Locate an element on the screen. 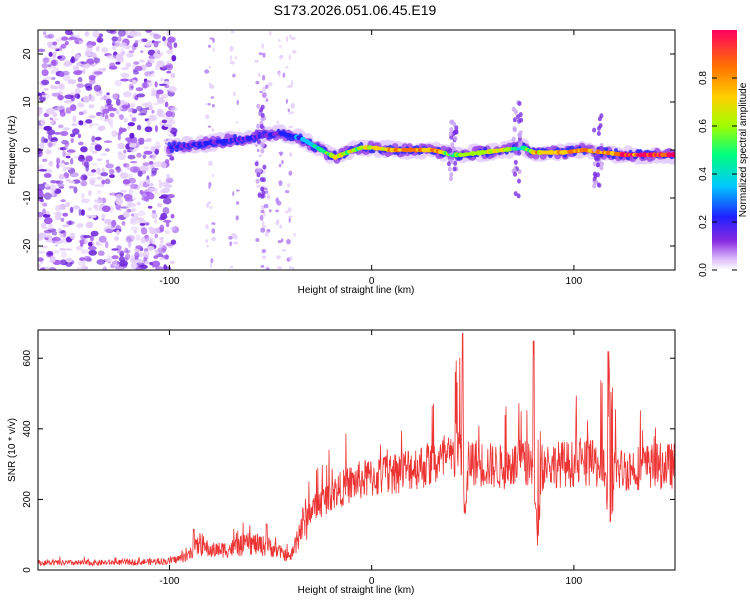 The height and width of the screenshot is (600, 750). x-tick-label: 100 is located at coordinates (574, 281).